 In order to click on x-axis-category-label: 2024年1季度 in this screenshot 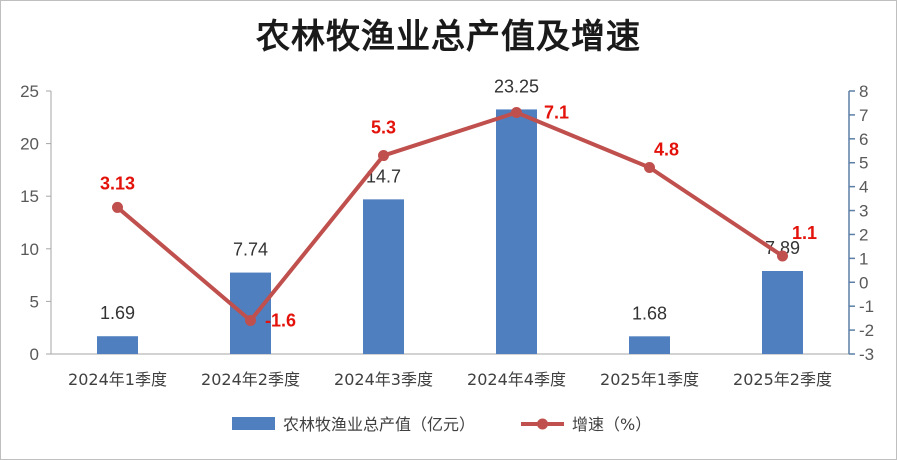, I will do `click(117, 379)`.